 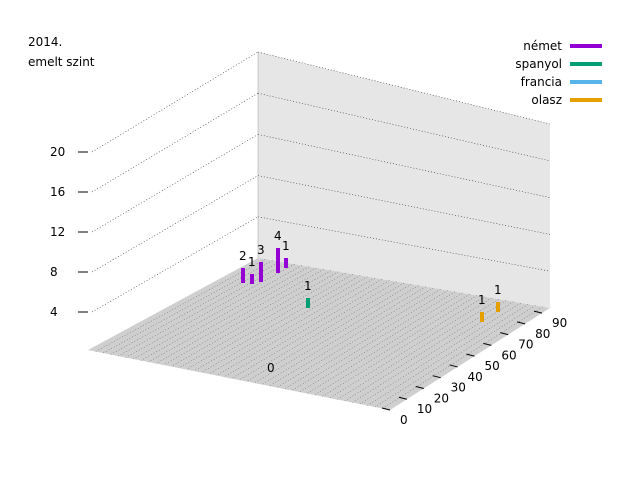 I want to click on chart-title-line2: emelt szint, so click(x=61, y=62).